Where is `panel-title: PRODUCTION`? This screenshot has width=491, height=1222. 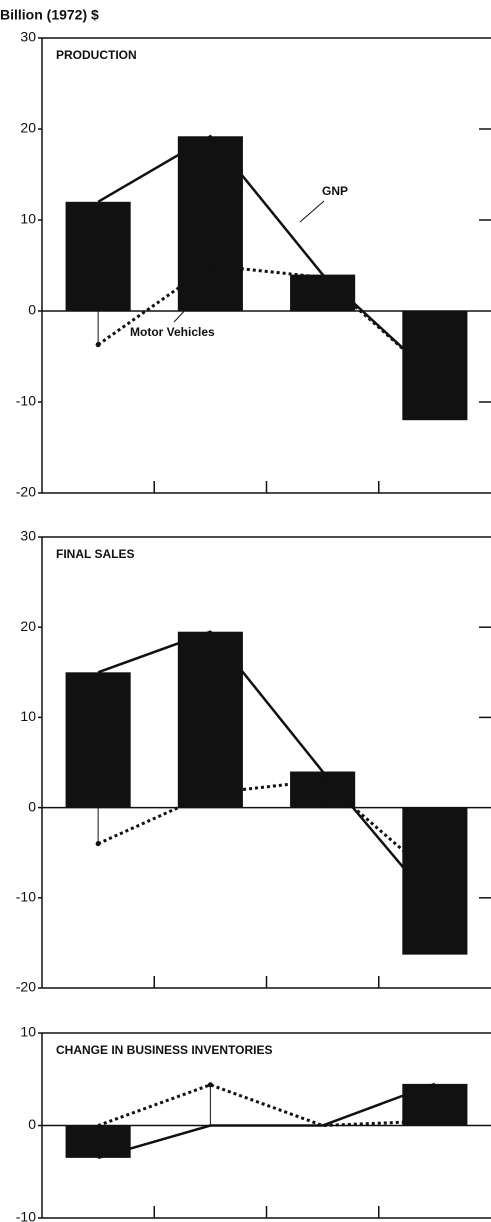
panel-title: PRODUCTION is located at coordinates (96, 55).